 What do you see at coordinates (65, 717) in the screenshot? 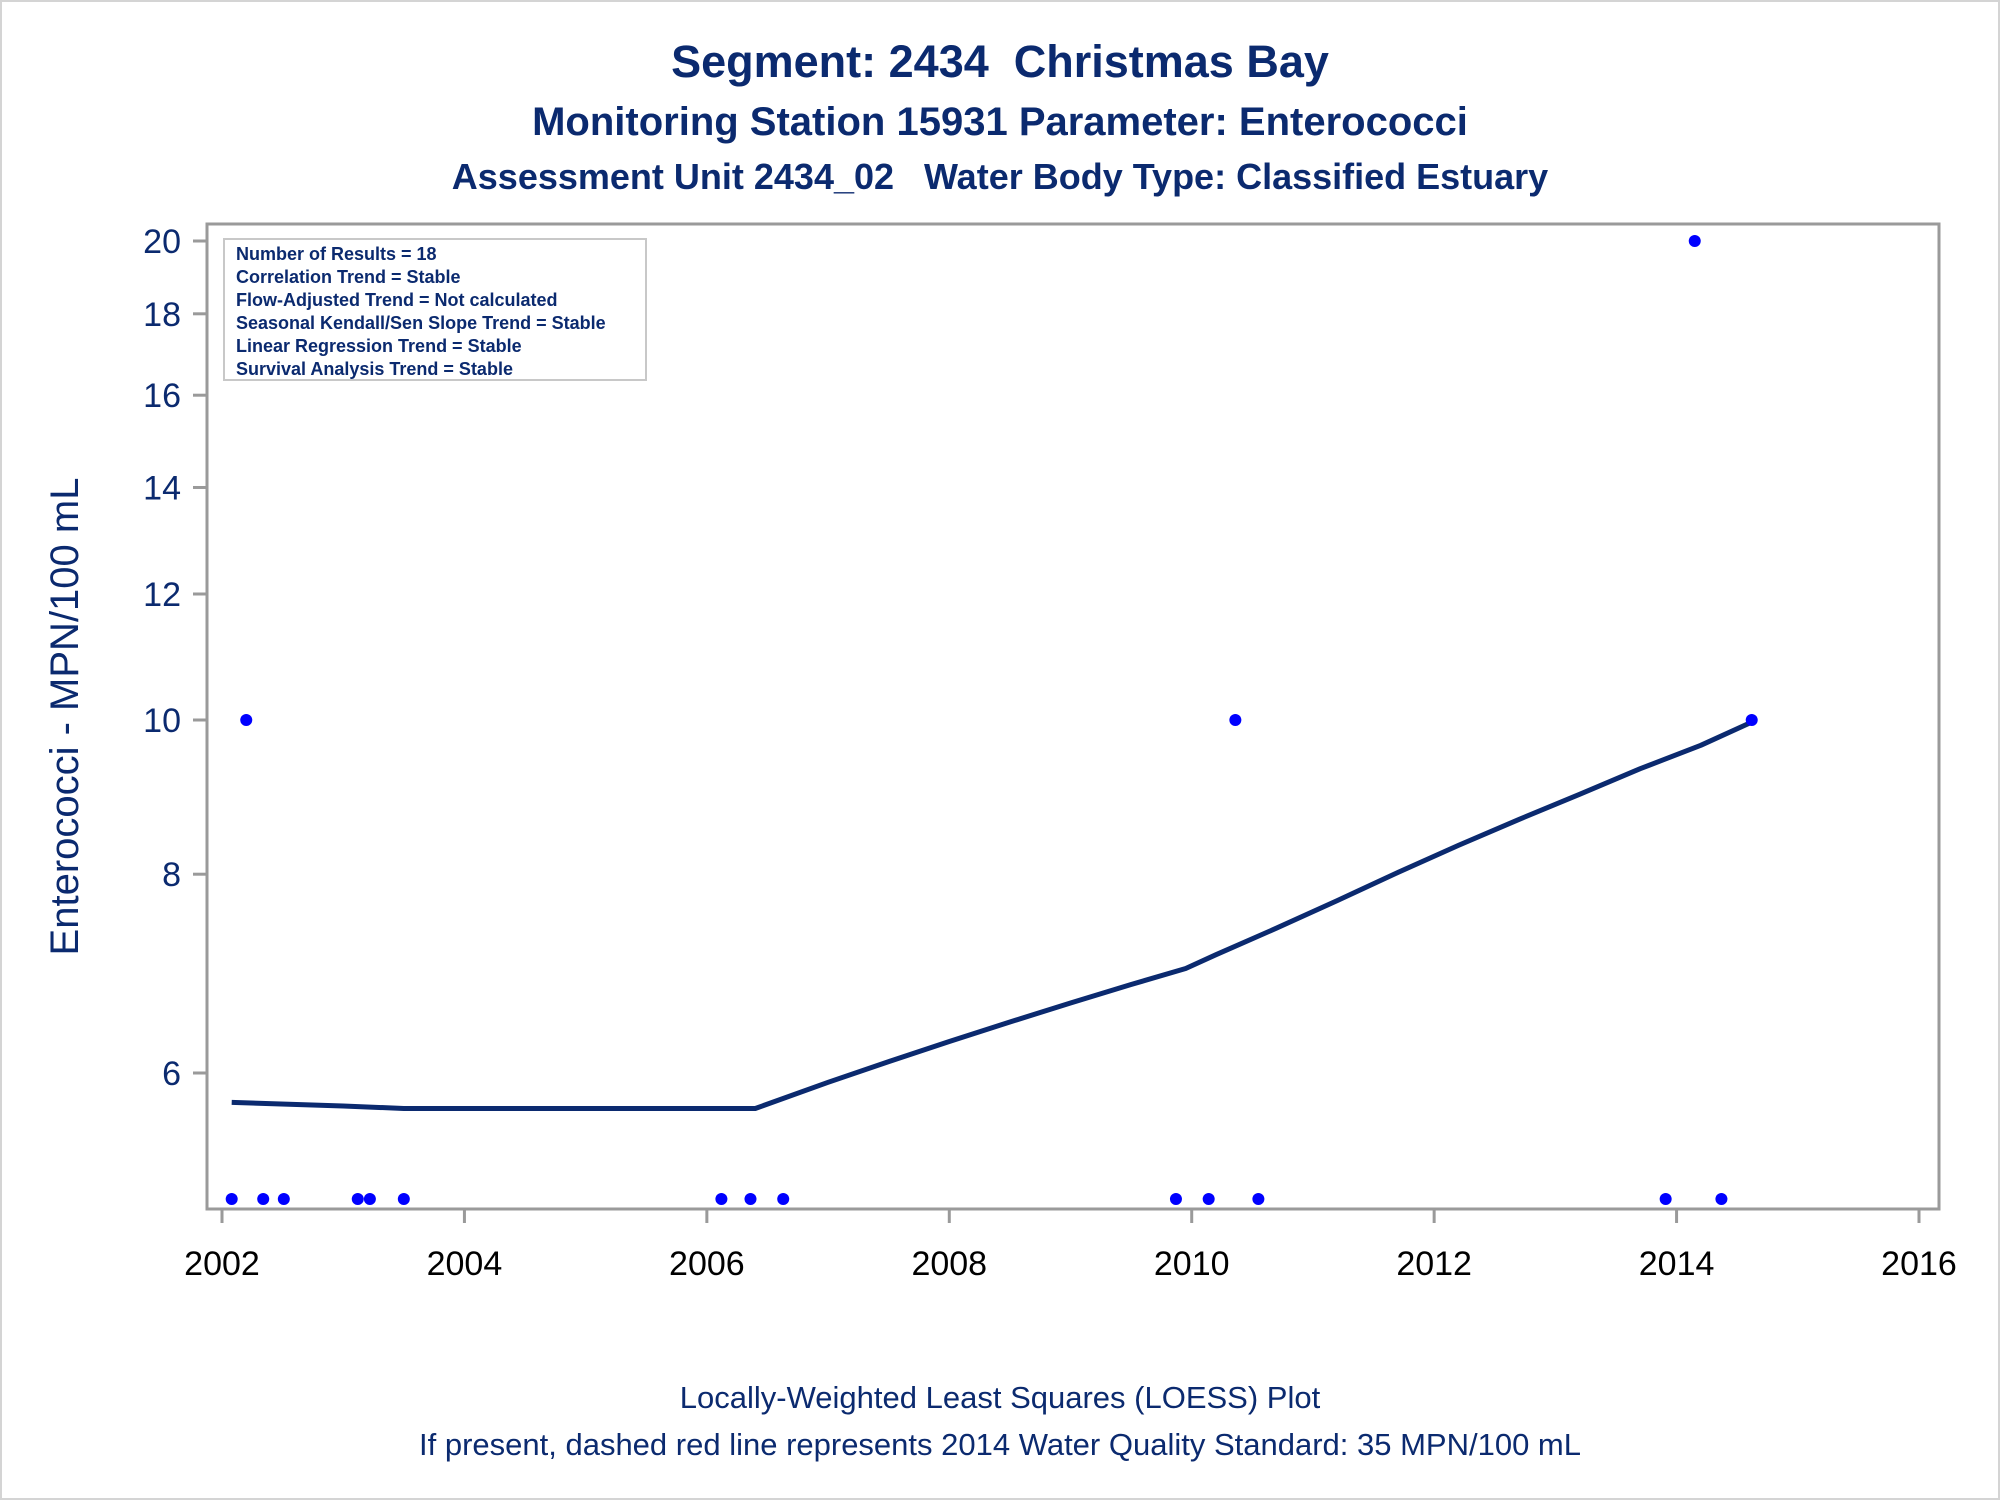
I see `y-axis-label: Enterococci - MPN/100 mL` at bounding box center [65, 717].